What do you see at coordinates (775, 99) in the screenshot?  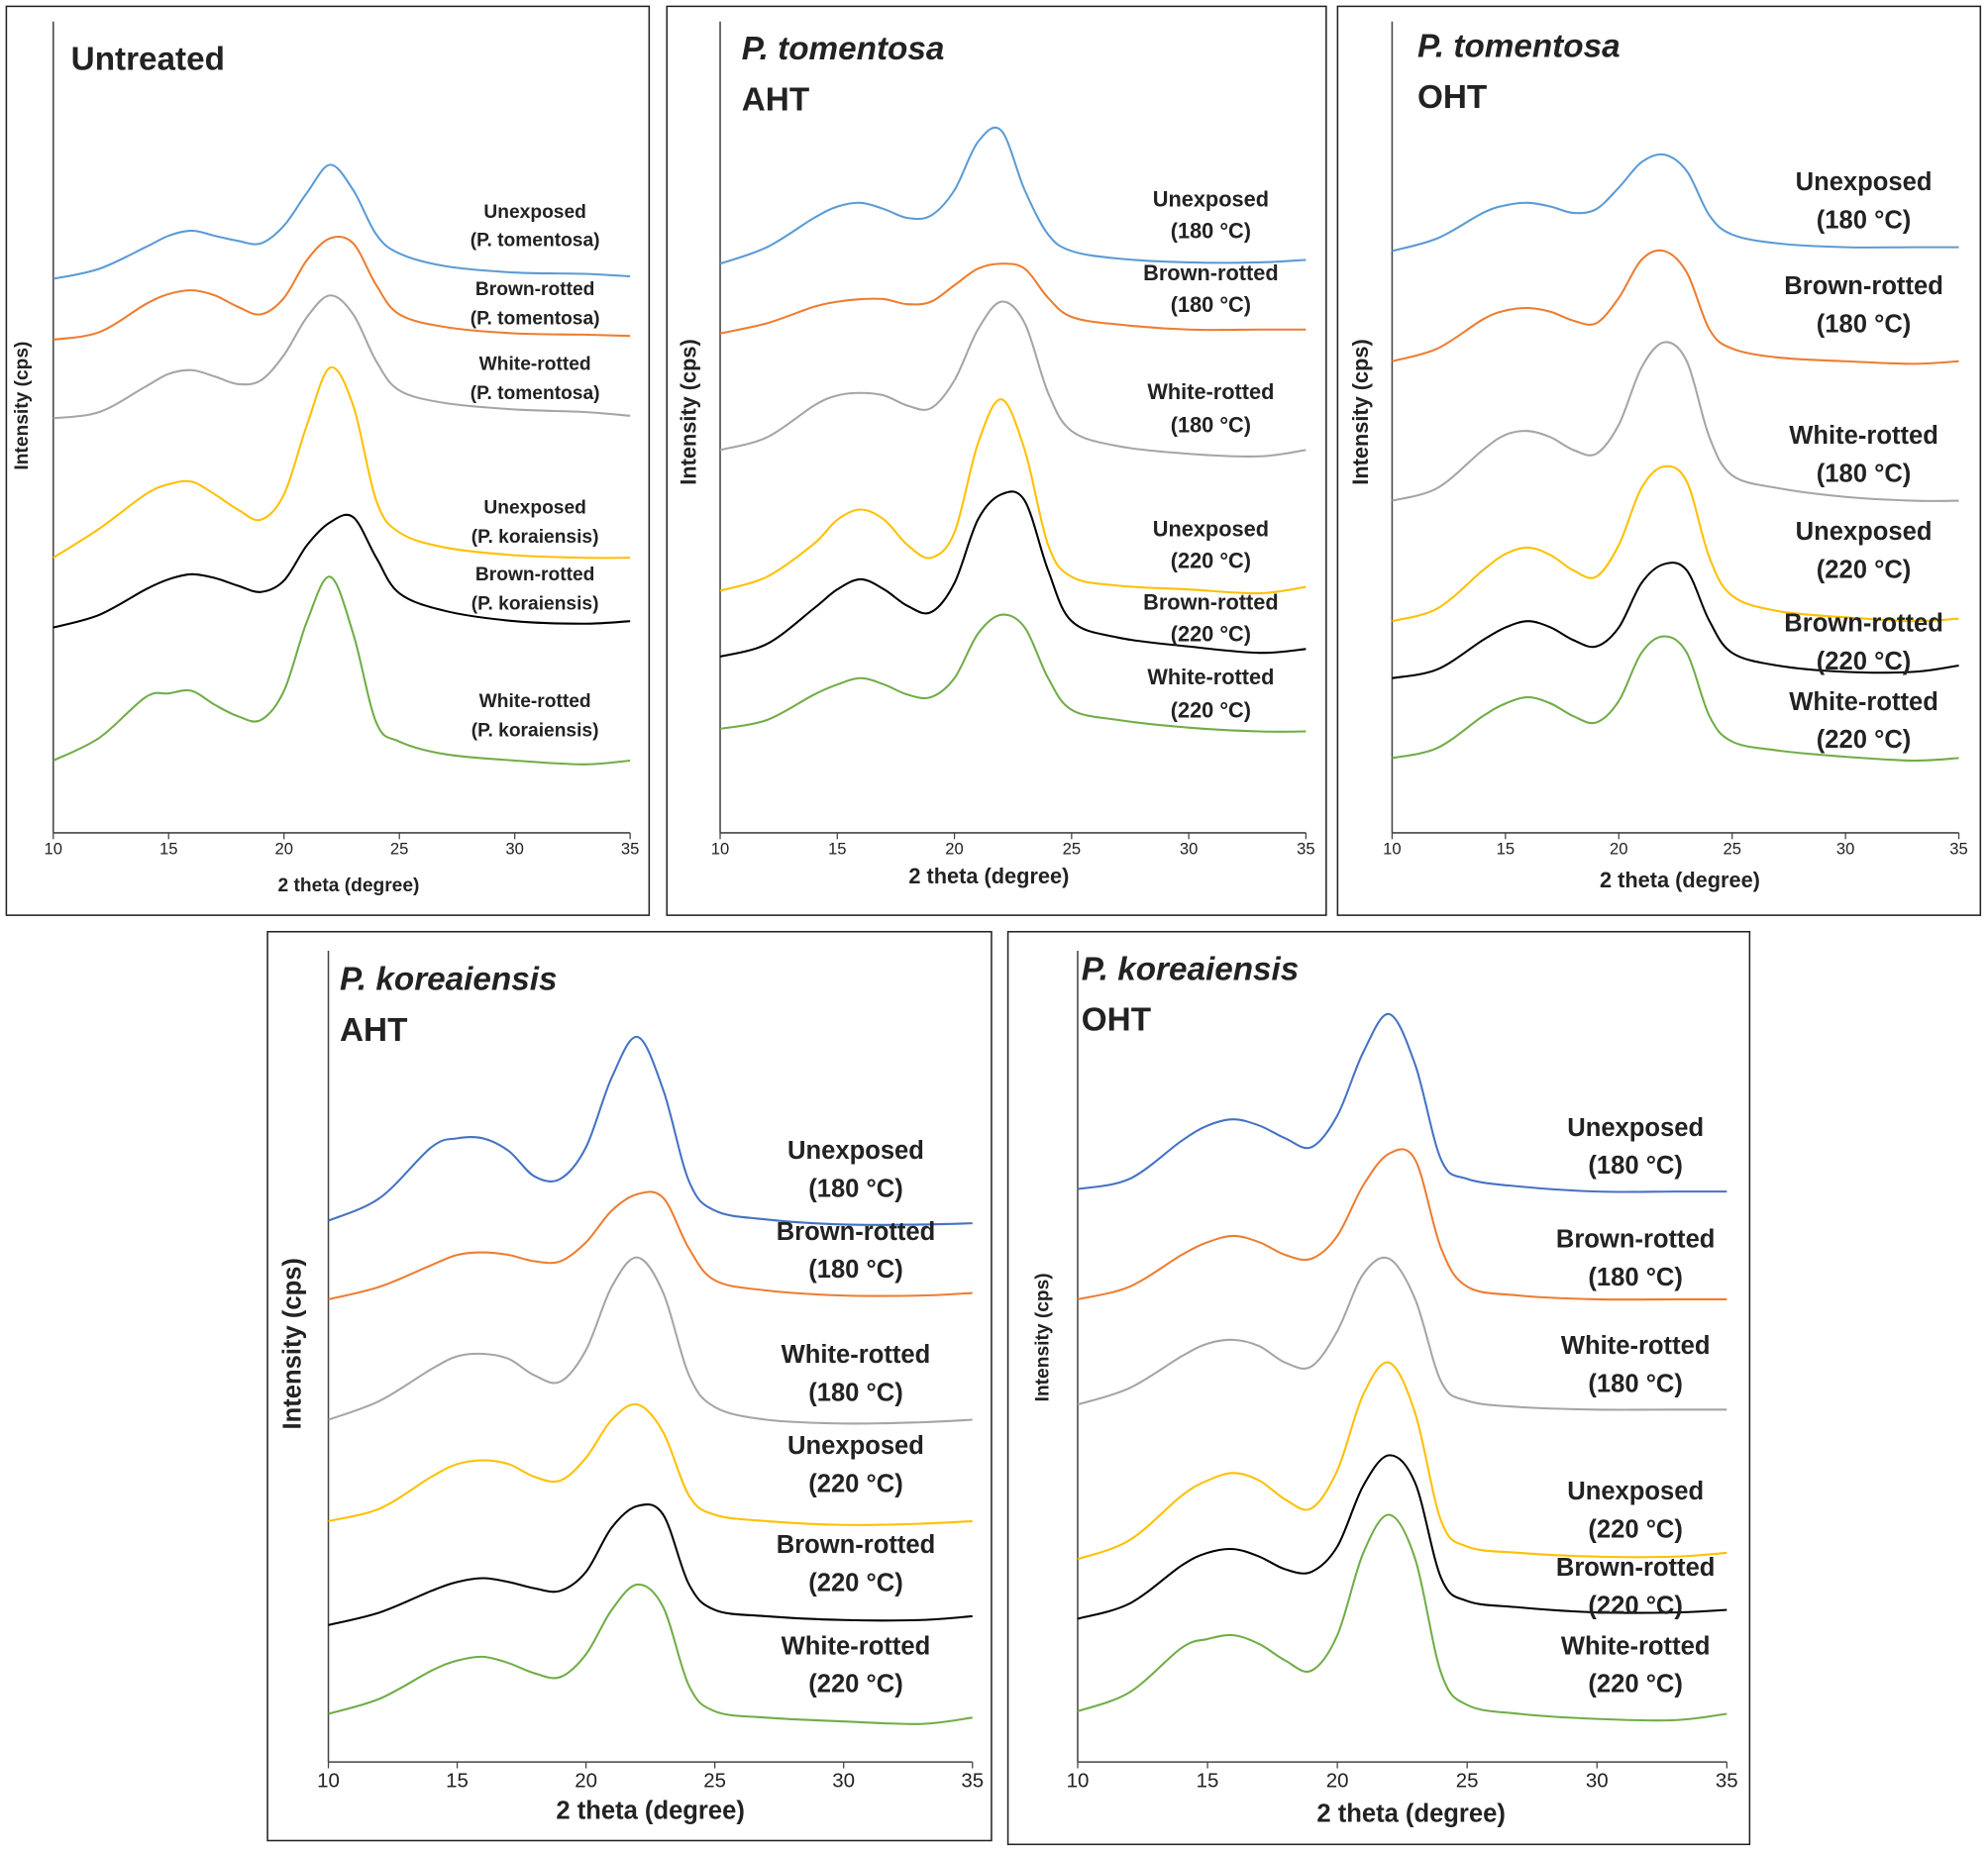 I see `panel-subtitle: AHT` at bounding box center [775, 99].